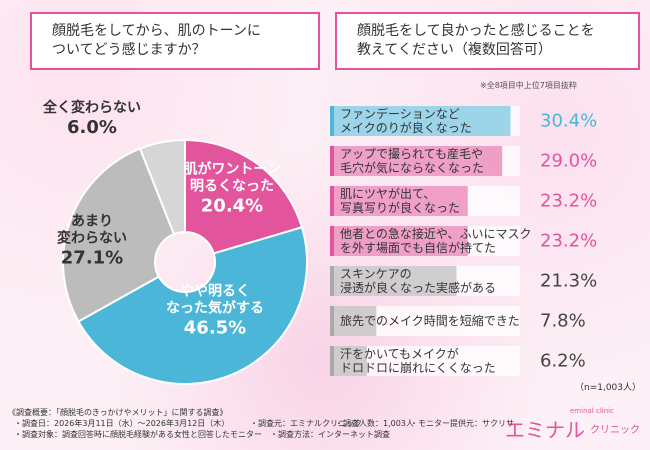  What do you see at coordinates (92, 230) in the screenshot?
I see `pie-category-text: あまり 変わらない` at bounding box center [92, 230].